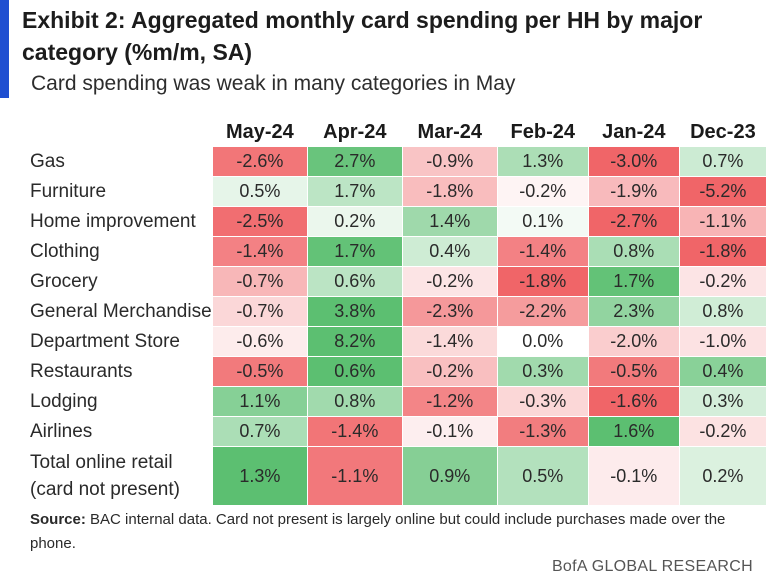  I want to click on table-row: Lodging 1.1% 0.8% -1.2% -0.3% -1.6% 0.3%, so click(398, 401).